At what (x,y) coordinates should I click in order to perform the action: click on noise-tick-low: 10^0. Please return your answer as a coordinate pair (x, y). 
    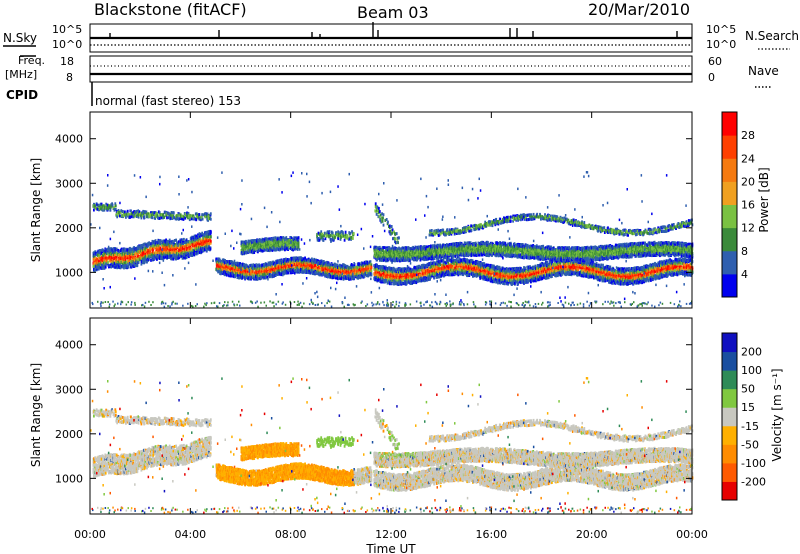
    Looking at the image, I should click on (67, 44).